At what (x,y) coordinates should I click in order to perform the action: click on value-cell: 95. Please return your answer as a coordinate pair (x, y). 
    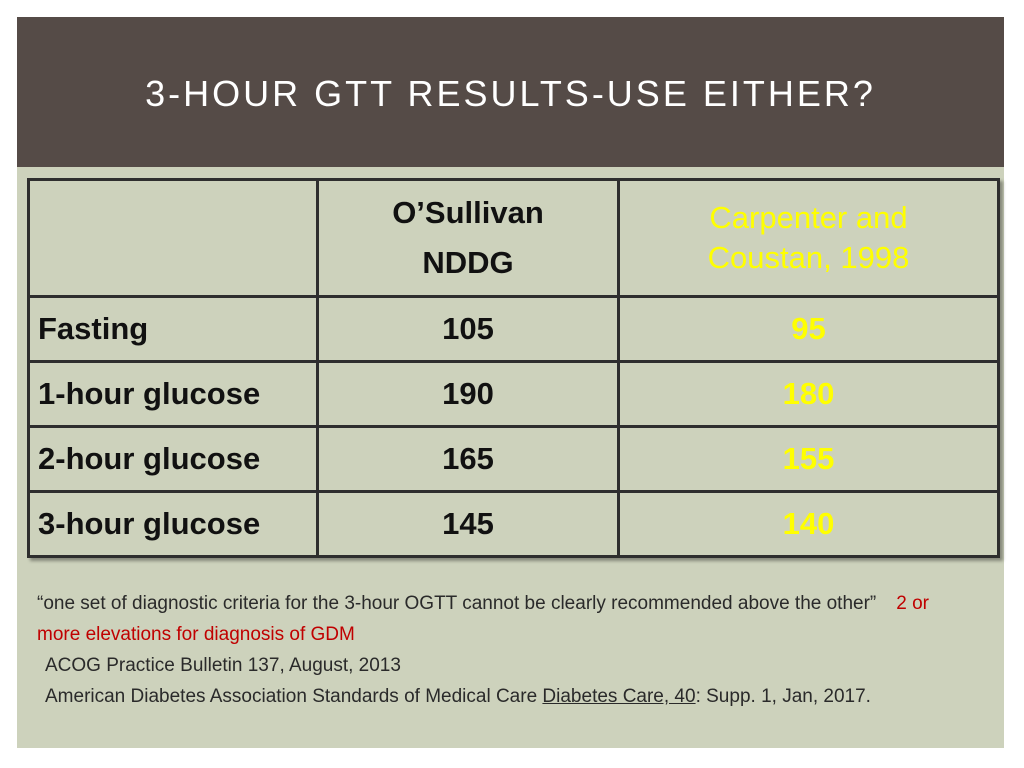
    Looking at the image, I should click on (808, 329).